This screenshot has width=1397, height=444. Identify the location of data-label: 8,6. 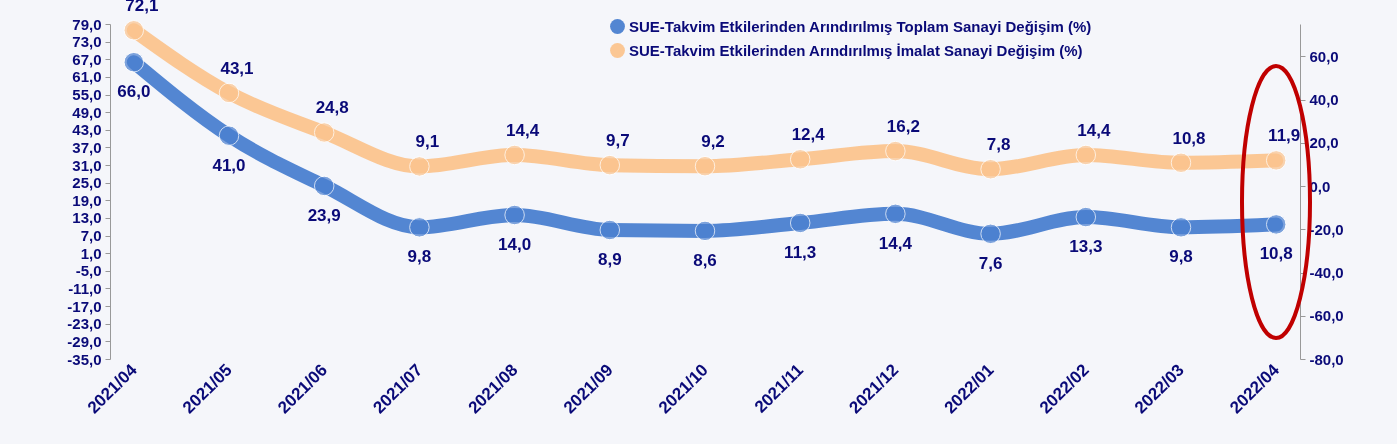
(705, 260).